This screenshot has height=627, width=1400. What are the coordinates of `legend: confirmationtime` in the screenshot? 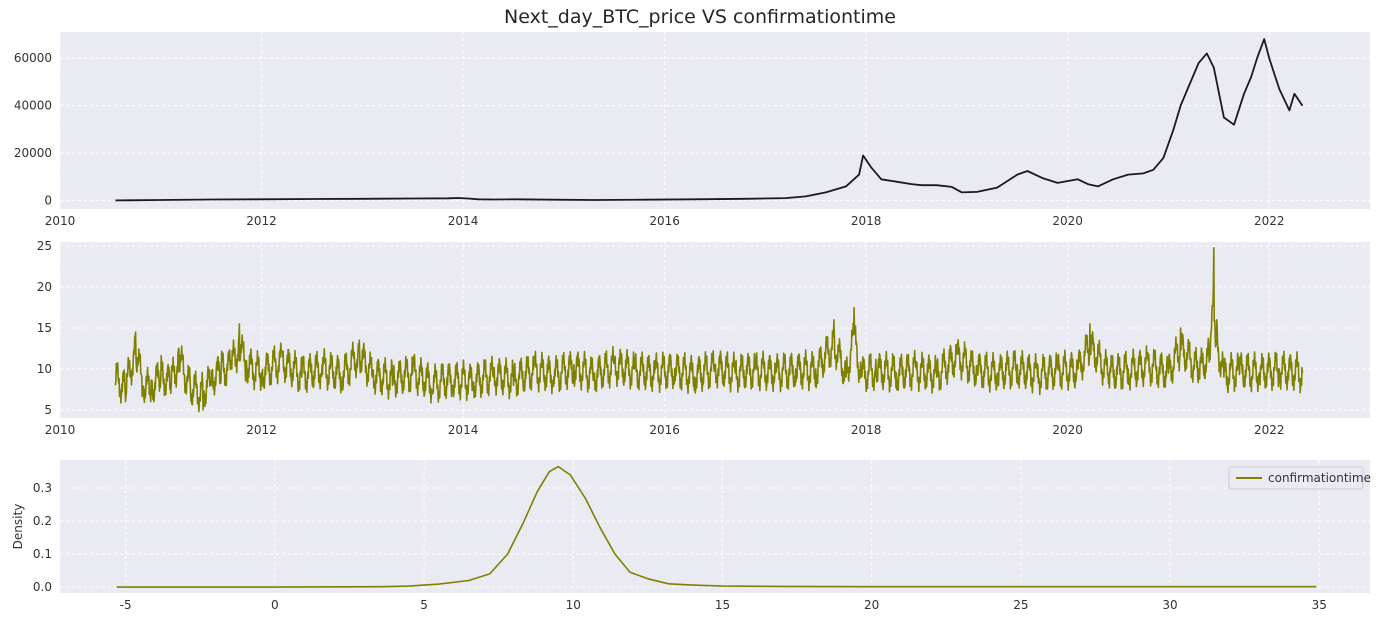 It's located at (1299, 478).